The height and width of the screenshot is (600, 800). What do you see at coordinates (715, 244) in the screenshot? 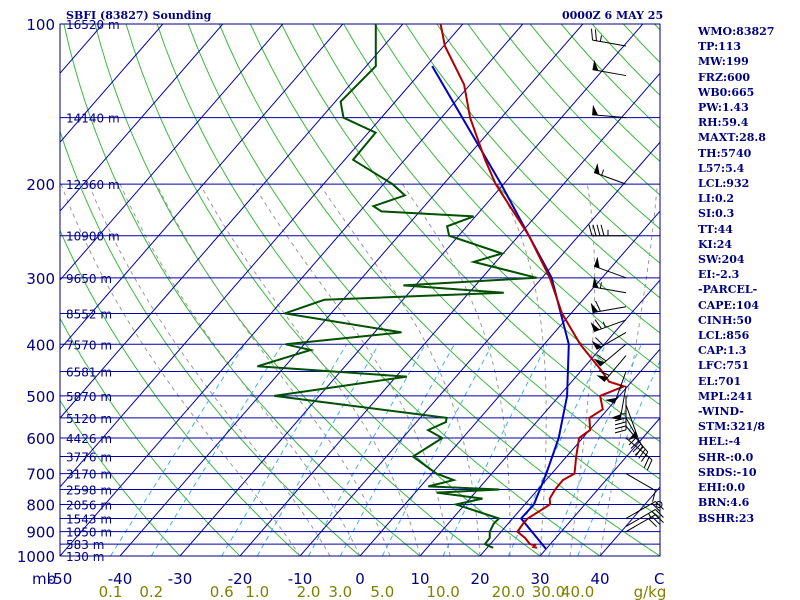
I see `index-item: KI:24` at bounding box center [715, 244].